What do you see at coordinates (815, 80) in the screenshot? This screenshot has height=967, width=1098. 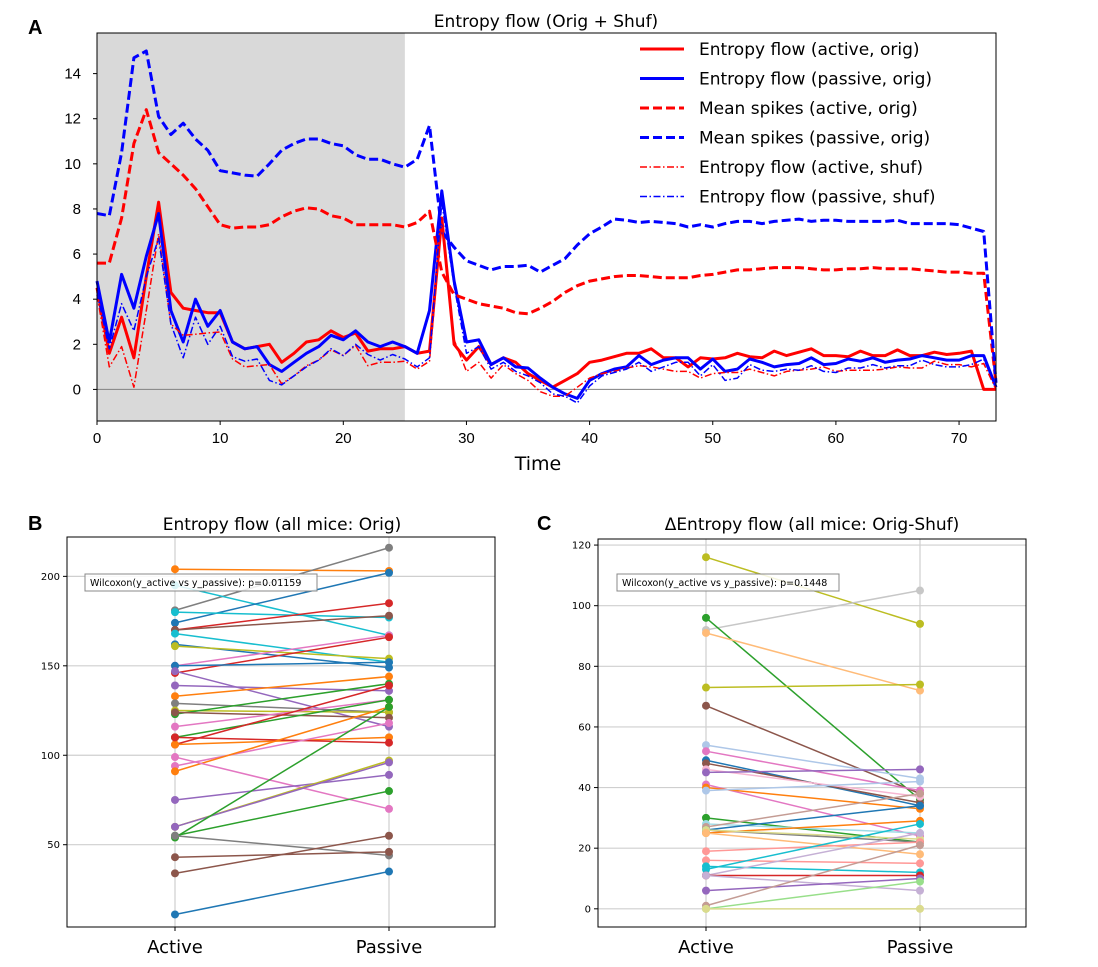 I see `panel-a-legend-label-2: Entropy flow (passive, orig)` at bounding box center [815, 80].